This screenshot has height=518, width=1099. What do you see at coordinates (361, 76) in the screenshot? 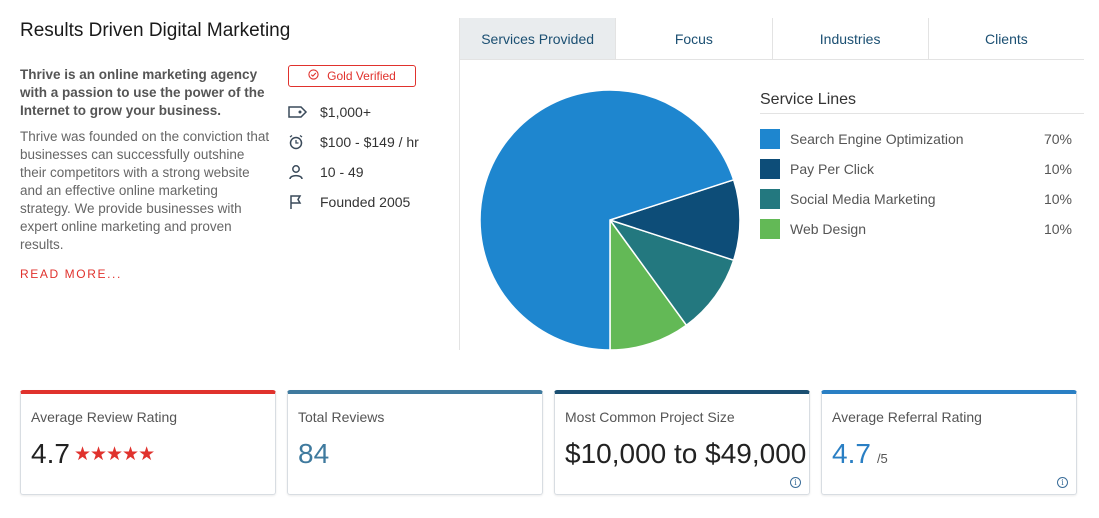
I see `badge-label: Gold Verified` at bounding box center [361, 76].